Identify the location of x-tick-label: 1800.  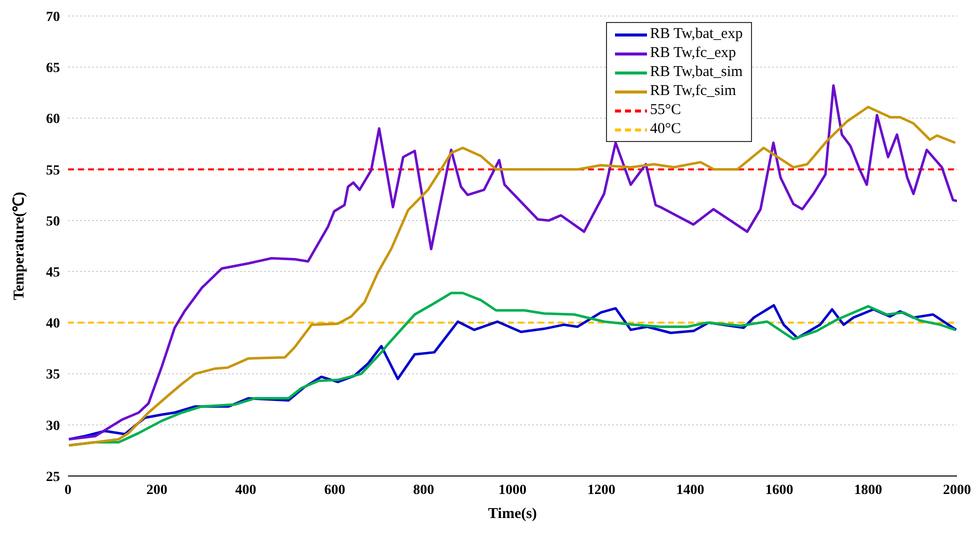
(868, 490).